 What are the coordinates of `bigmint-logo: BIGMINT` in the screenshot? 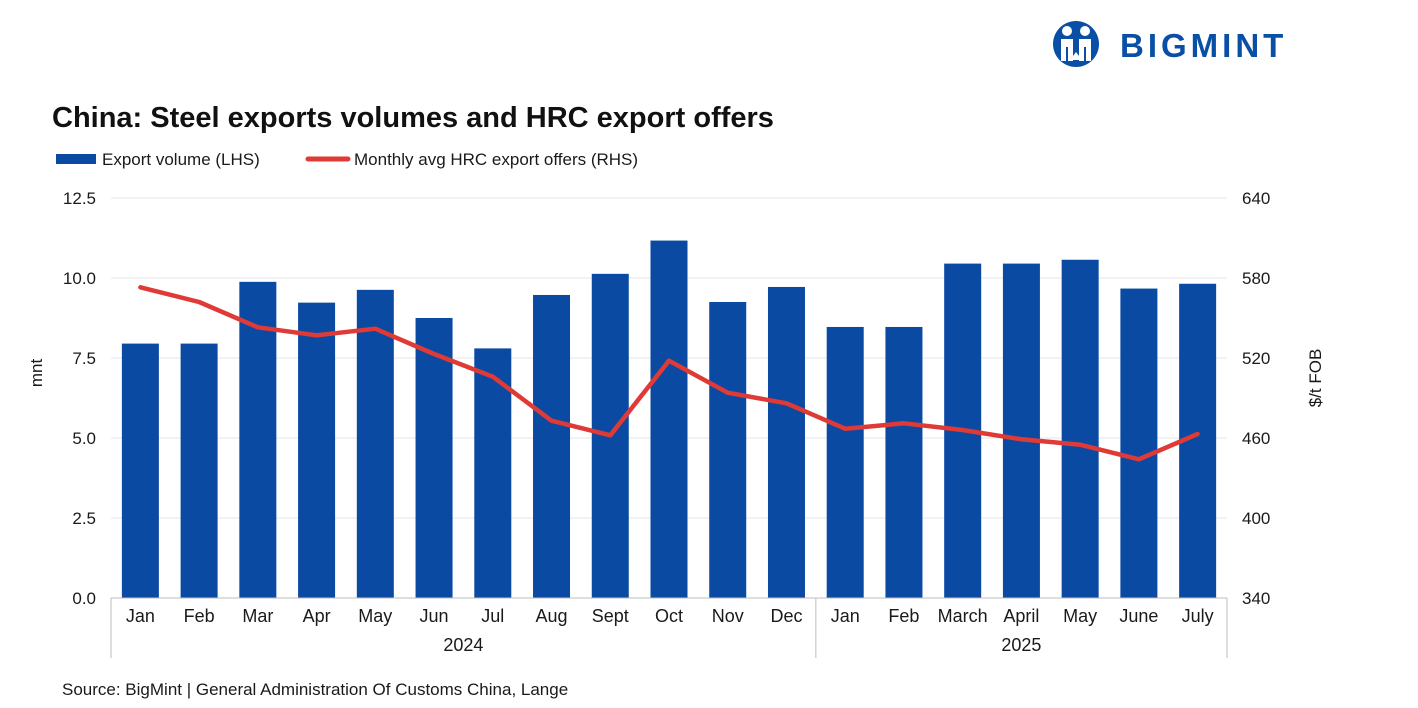 It's located at (1170, 44).